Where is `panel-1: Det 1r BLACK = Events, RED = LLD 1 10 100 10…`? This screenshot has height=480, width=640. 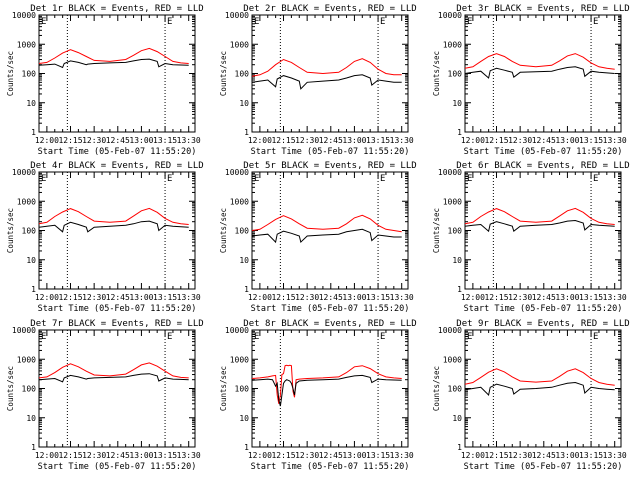 panel-1: Det 1r BLACK = Events, RED = LLD 1 10 100 10… is located at coordinates (105, 80).